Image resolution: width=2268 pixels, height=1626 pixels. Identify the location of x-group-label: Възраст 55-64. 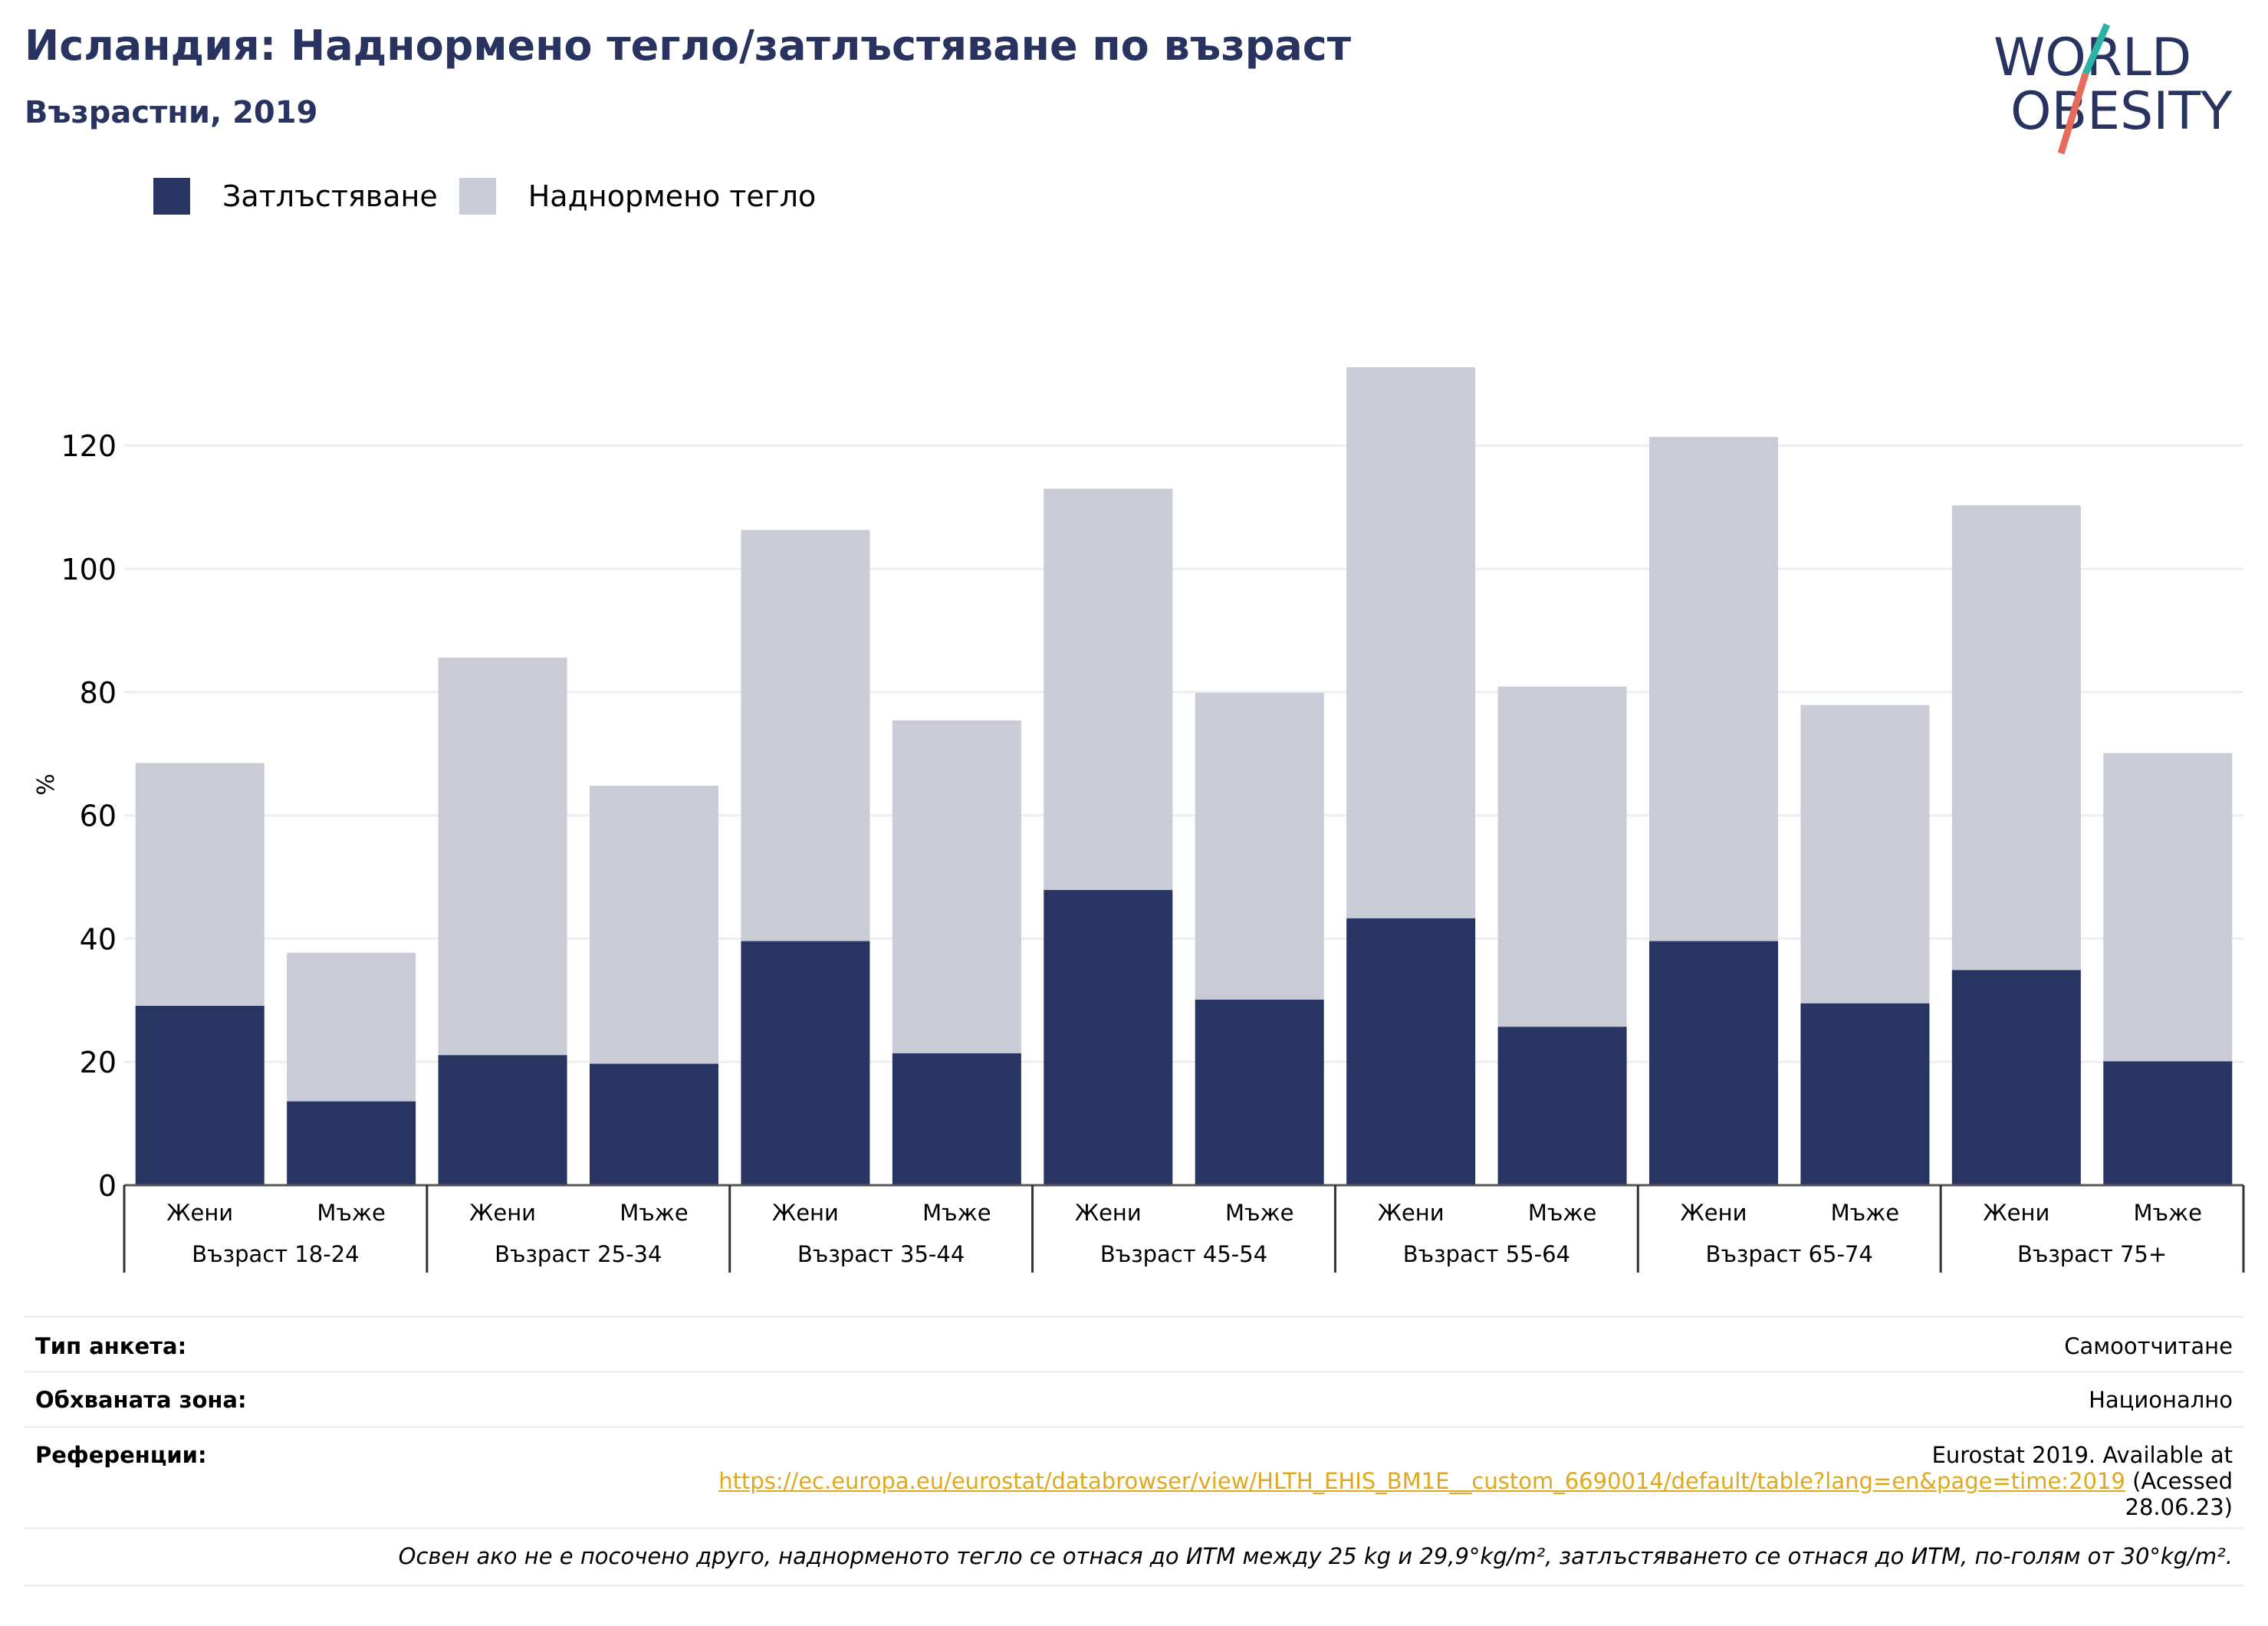
(1486, 1254).